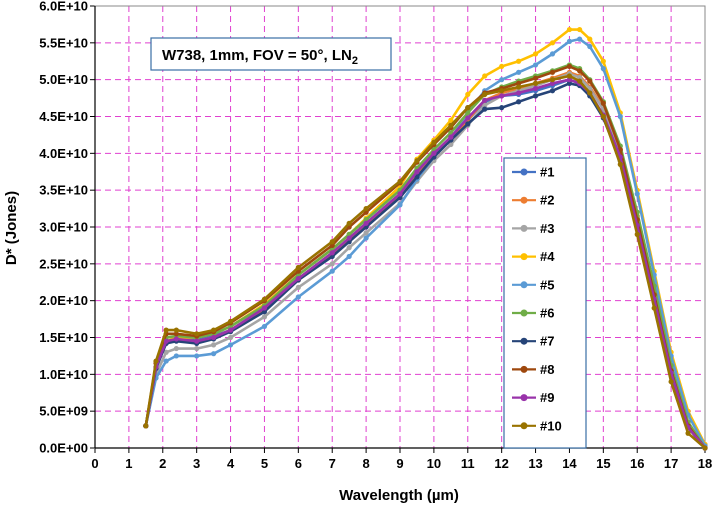  What do you see at coordinates (355, 61) in the screenshot?
I see `annotation-subscript: 2` at bounding box center [355, 61].